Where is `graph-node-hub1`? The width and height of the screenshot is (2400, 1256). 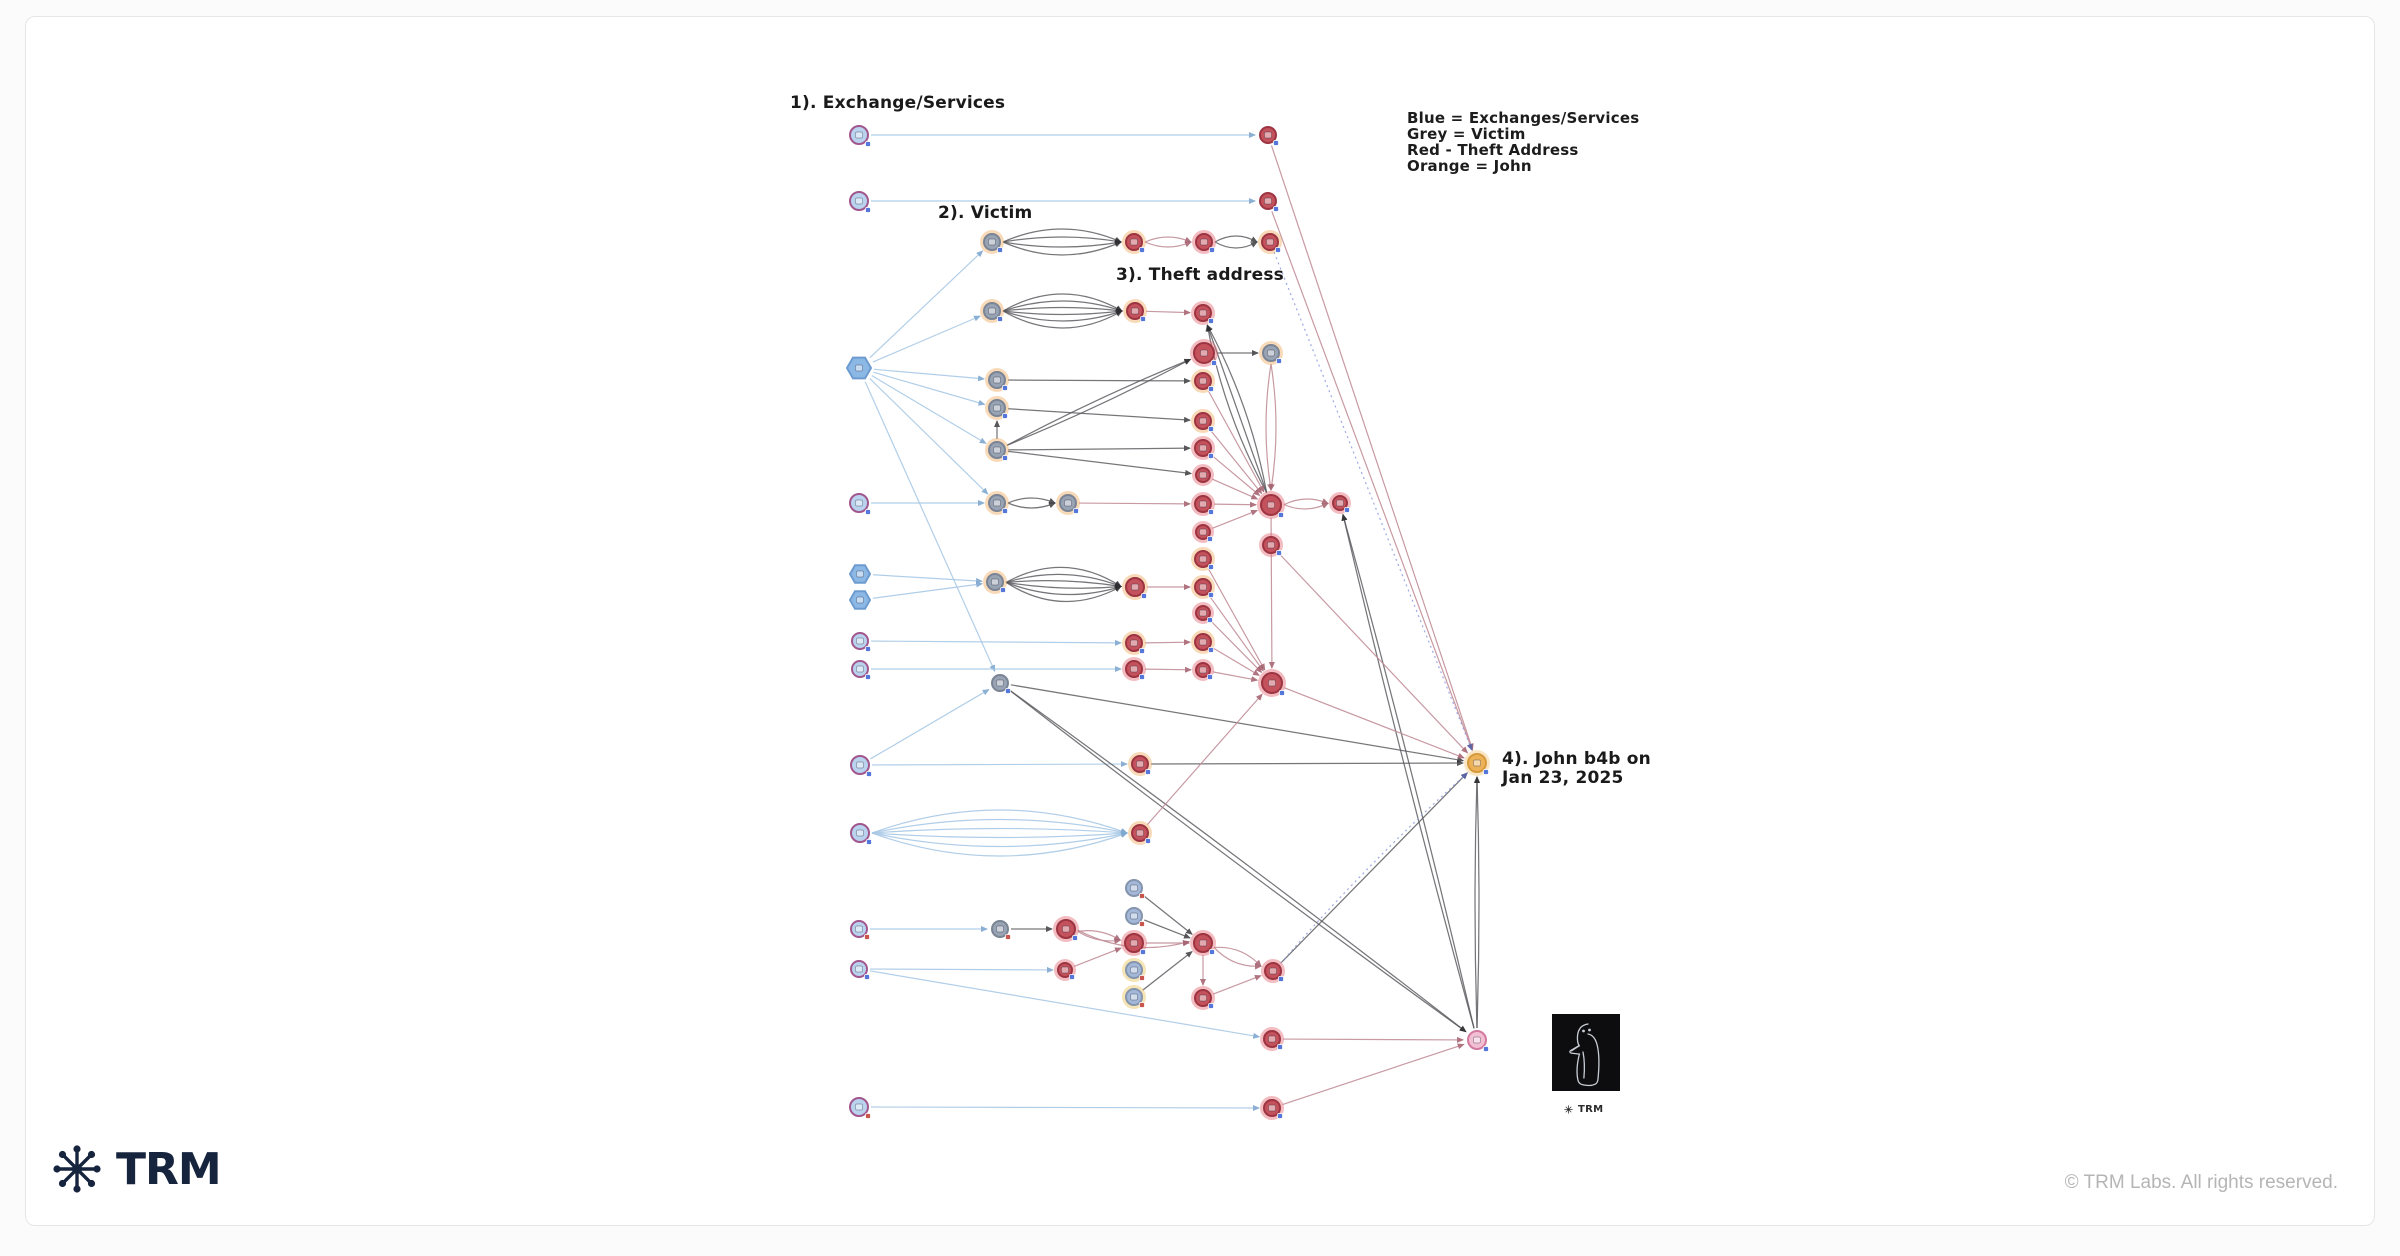
graph-node-hub1 is located at coordinates (1271, 505).